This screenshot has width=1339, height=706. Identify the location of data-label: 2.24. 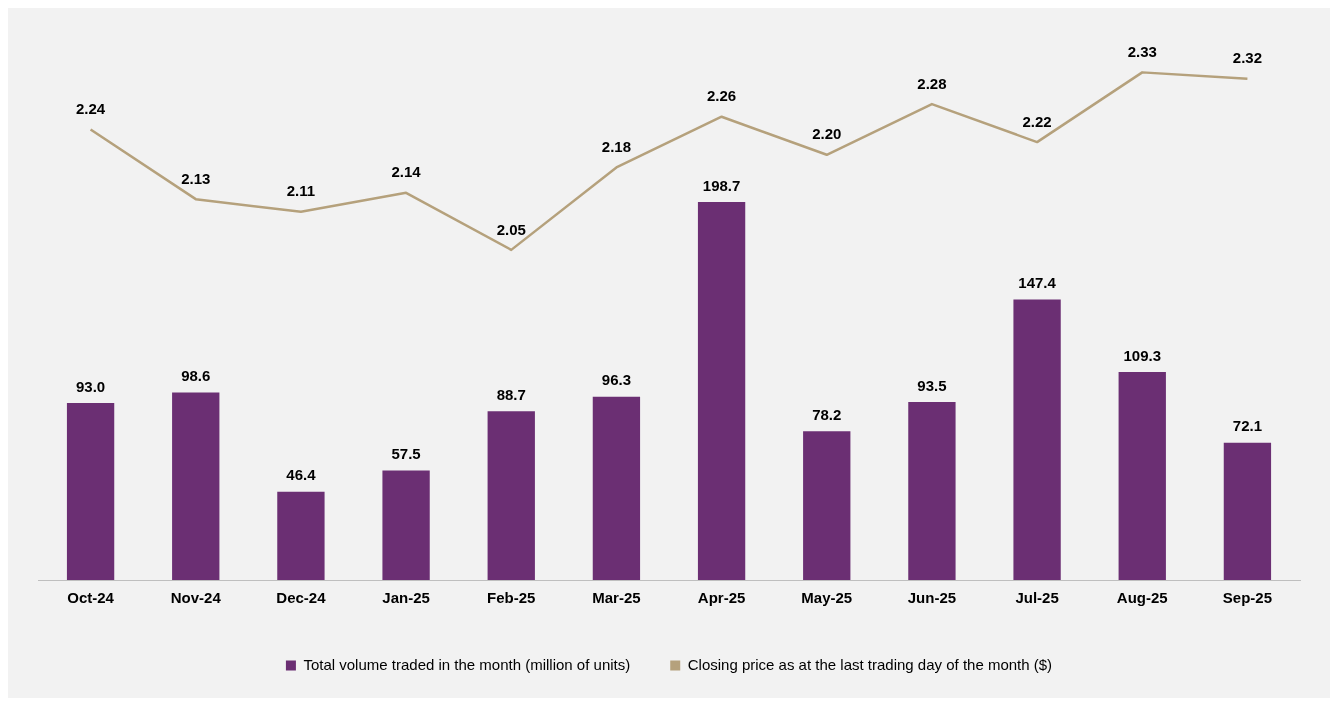
(90, 109).